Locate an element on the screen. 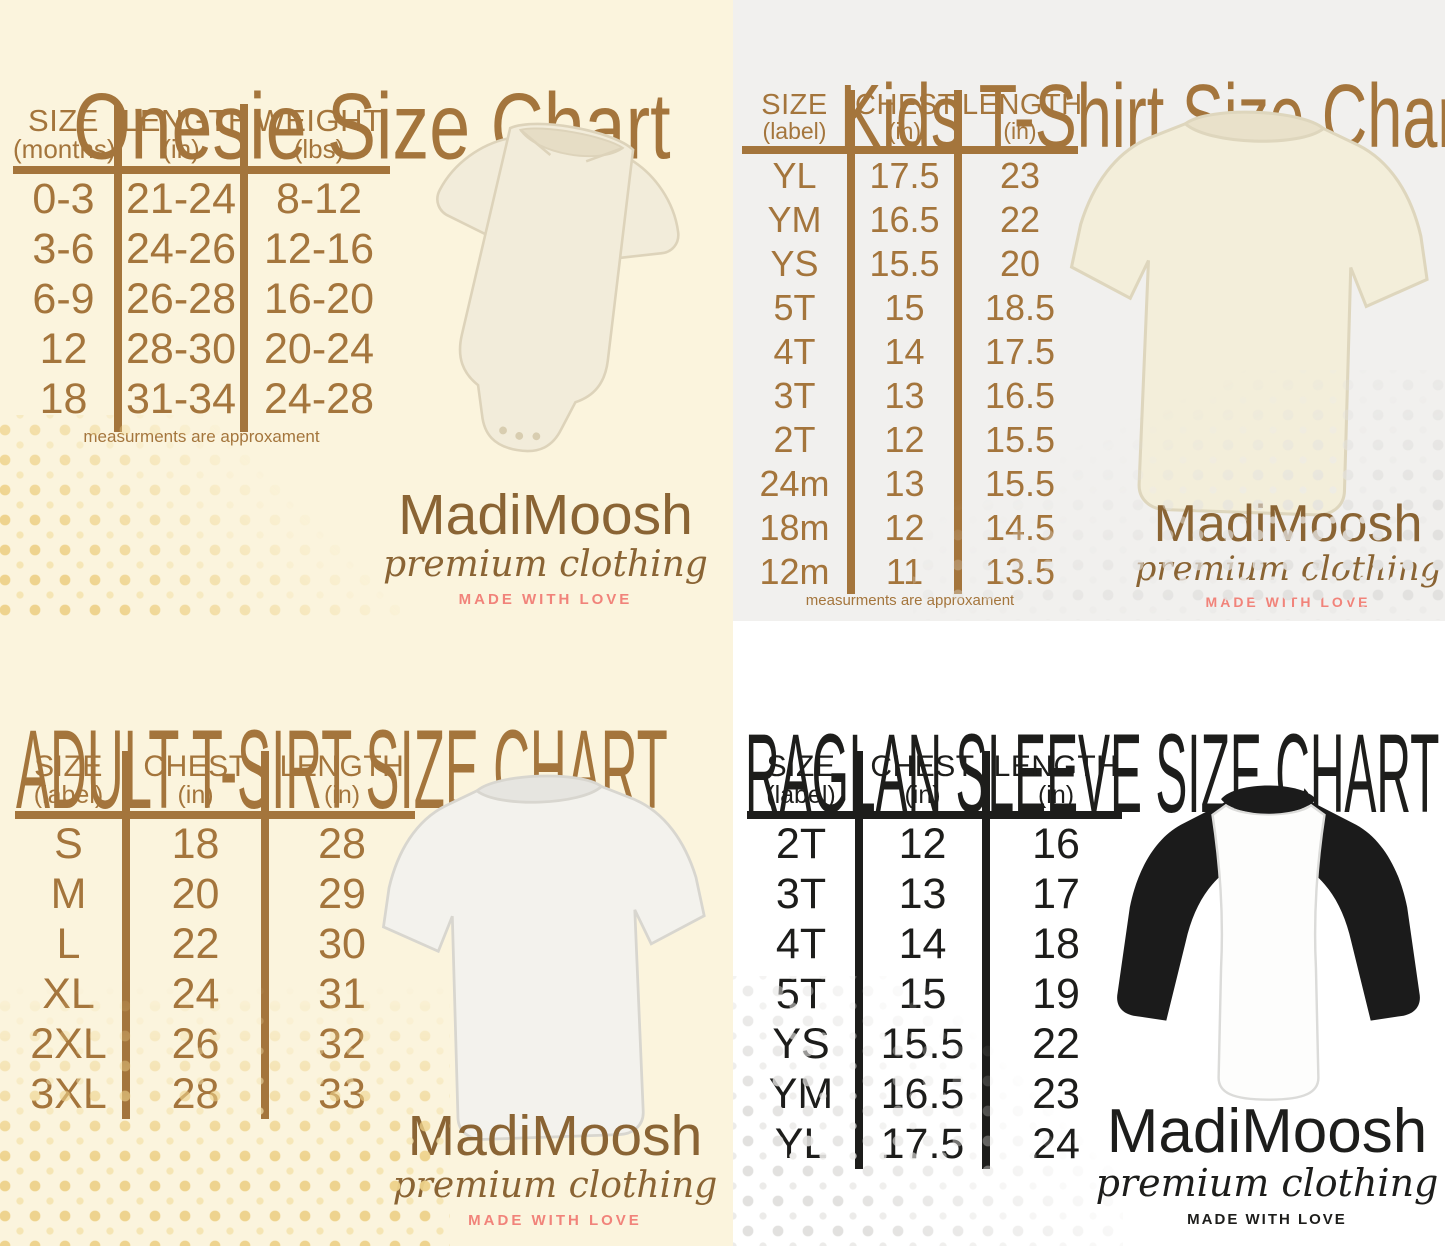  table-row: 5T 15 19 is located at coordinates (934, 994).